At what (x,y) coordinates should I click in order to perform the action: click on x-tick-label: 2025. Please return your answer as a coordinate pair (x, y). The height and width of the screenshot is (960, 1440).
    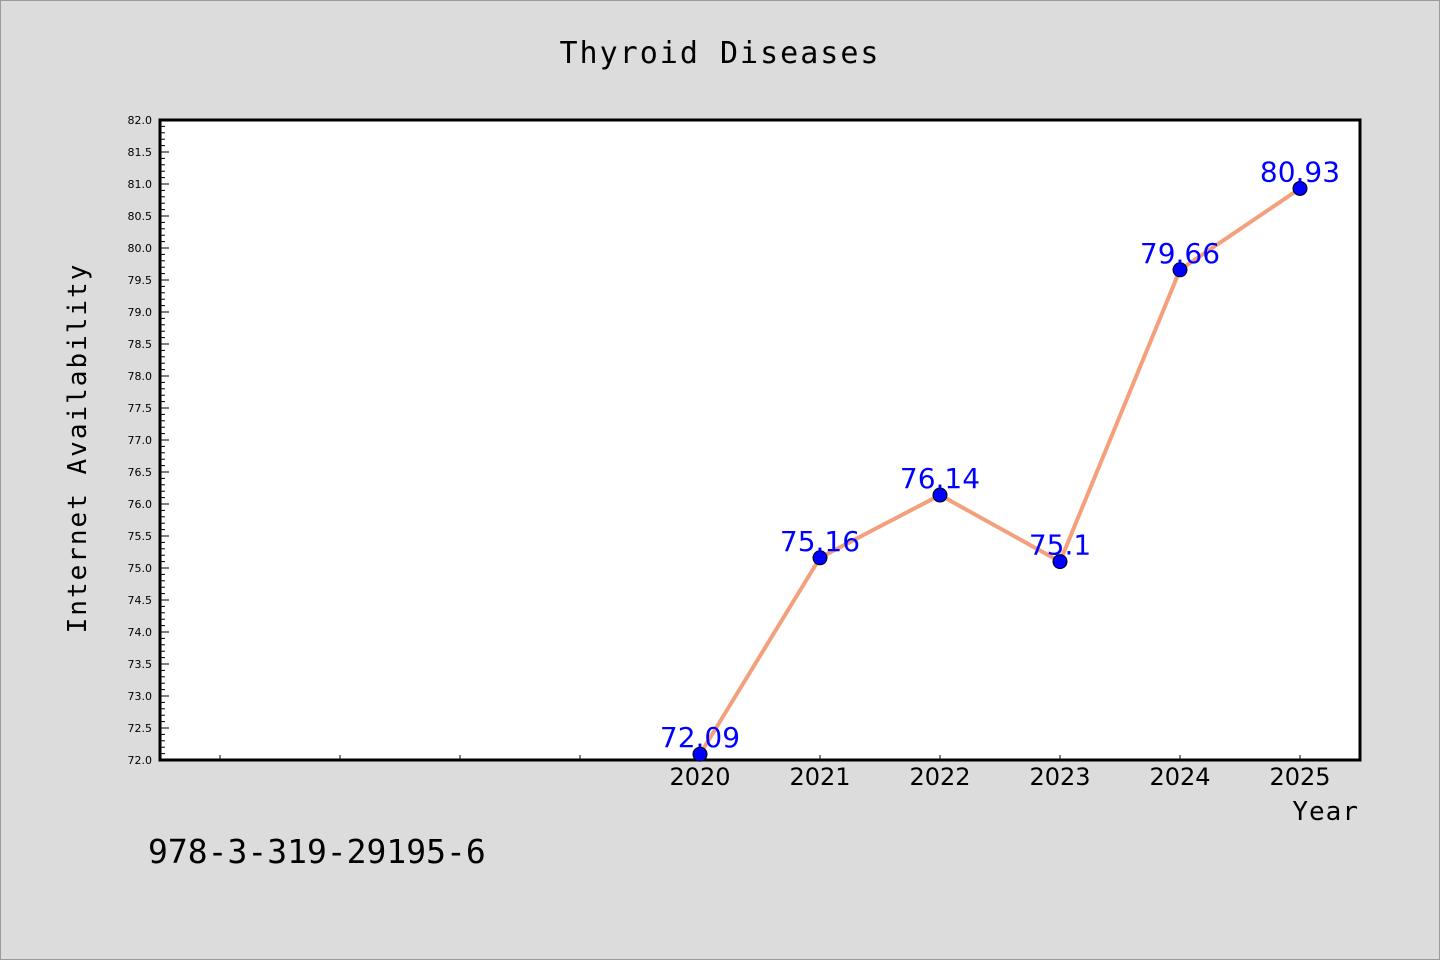
    Looking at the image, I should click on (1299, 777).